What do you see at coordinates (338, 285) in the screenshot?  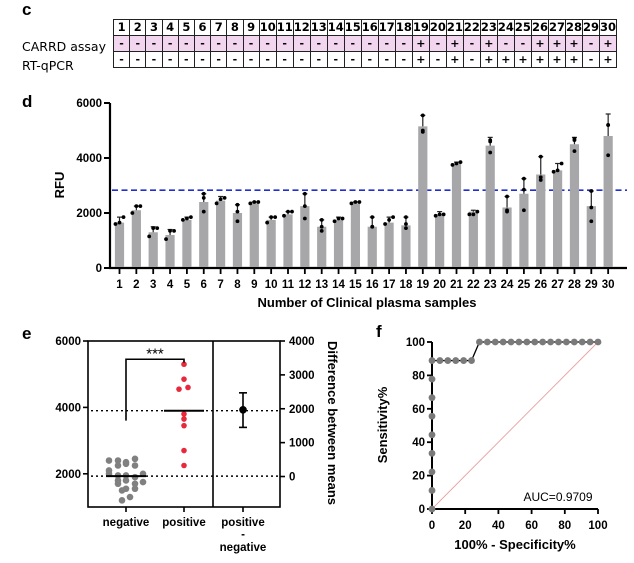 I see `d-x-tick-label: 14` at bounding box center [338, 285].